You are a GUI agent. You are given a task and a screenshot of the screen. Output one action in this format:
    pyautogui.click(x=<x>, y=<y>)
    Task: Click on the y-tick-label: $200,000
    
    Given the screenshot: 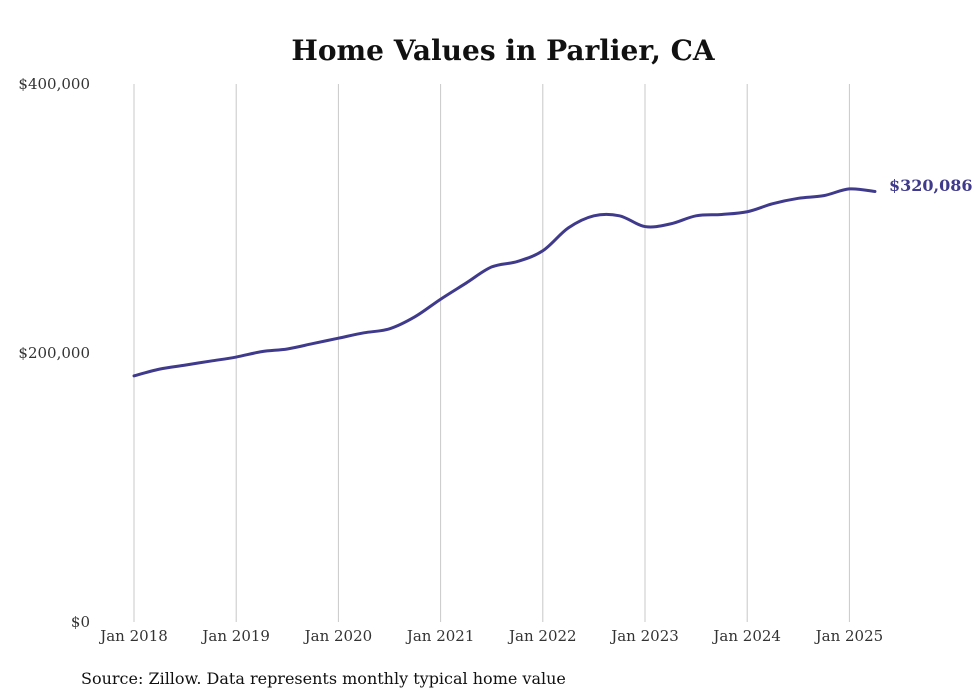 What is the action you would take?
    pyautogui.click(x=54, y=353)
    